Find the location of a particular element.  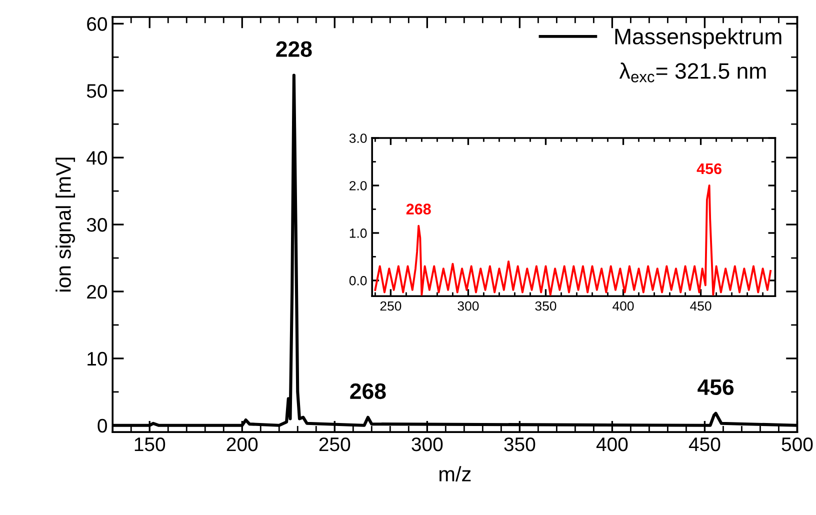

y-tick-label: 30 is located at coordinates (96, 225).